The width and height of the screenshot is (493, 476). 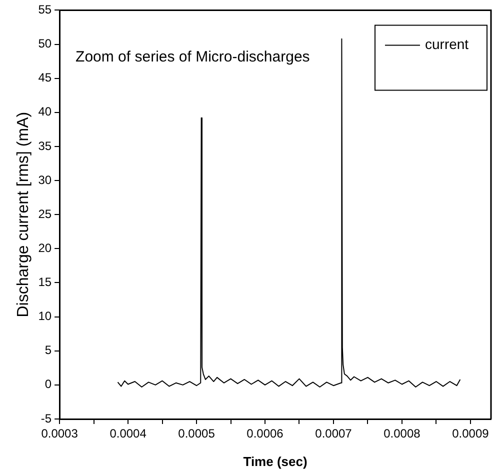 I want to click on y-tick-label: 30, so click(x=45, y=179).